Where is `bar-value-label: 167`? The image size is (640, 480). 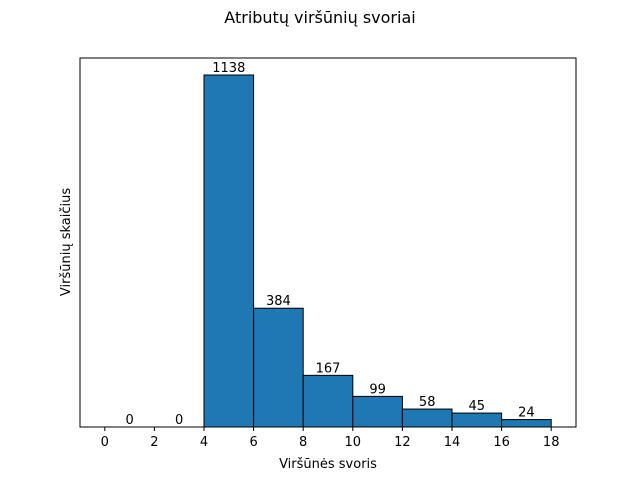
bar-value-label: 167 is located at coordinates (328, 368).